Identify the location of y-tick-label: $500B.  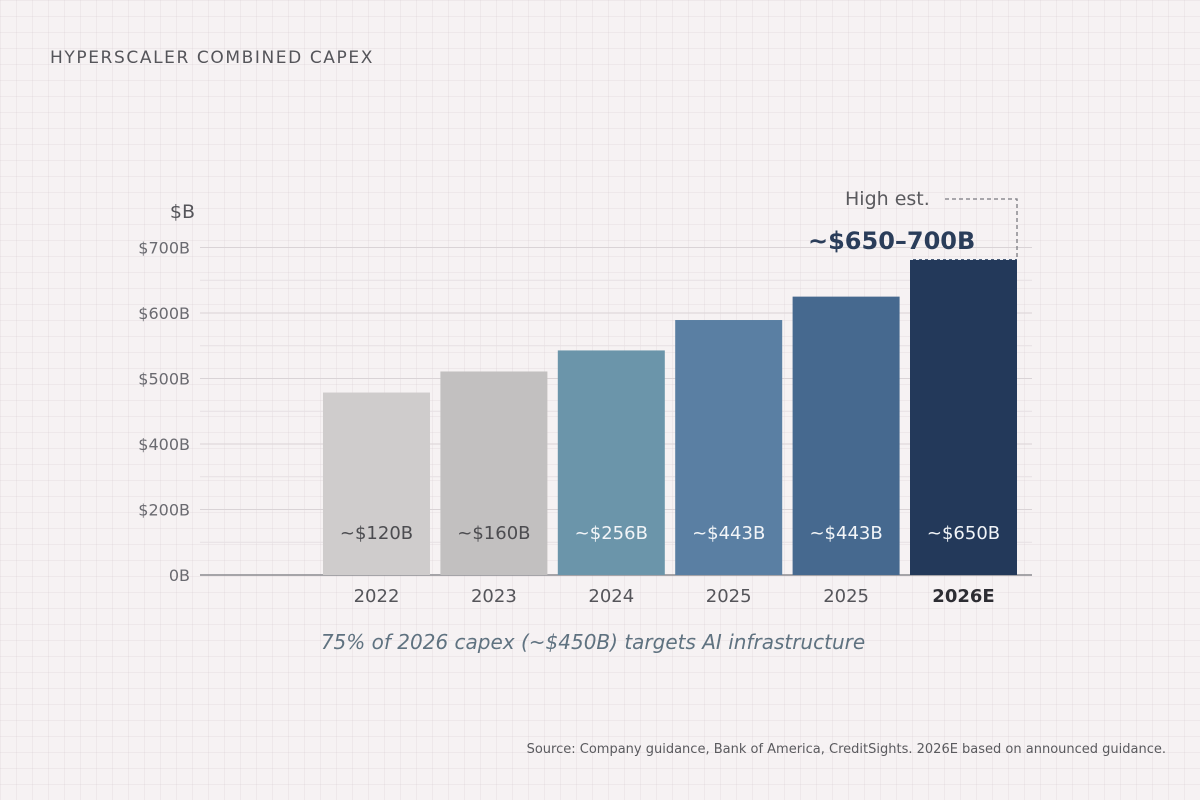
(164, 379).